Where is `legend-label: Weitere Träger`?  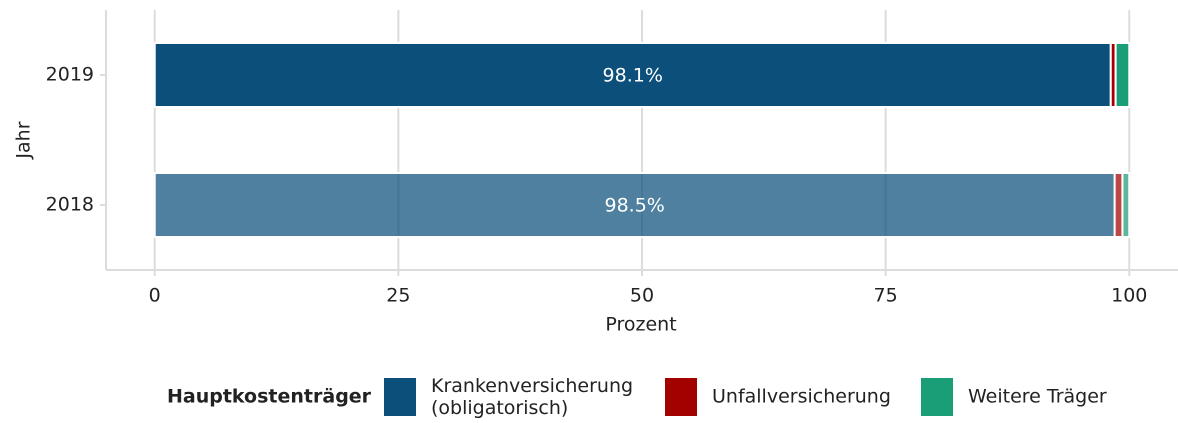
legend-label: Weitere Träger is located at coordinates (1037, 397).